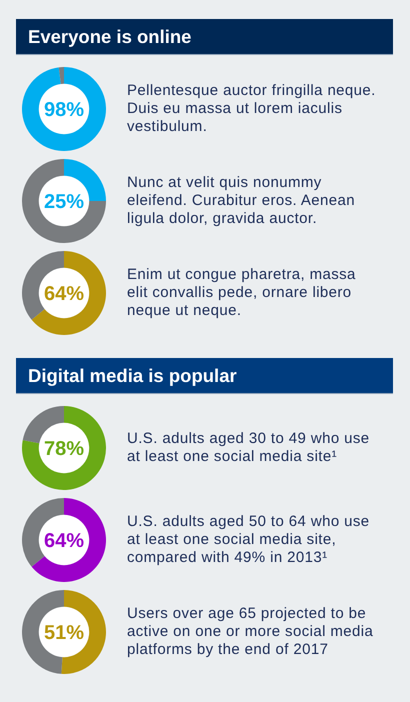  Describe the element at coordinates (250, 632) in the screenshot. I see `text: Users over age 65 projected to be active on one or more social media platforms by the end of 2017` at that location.